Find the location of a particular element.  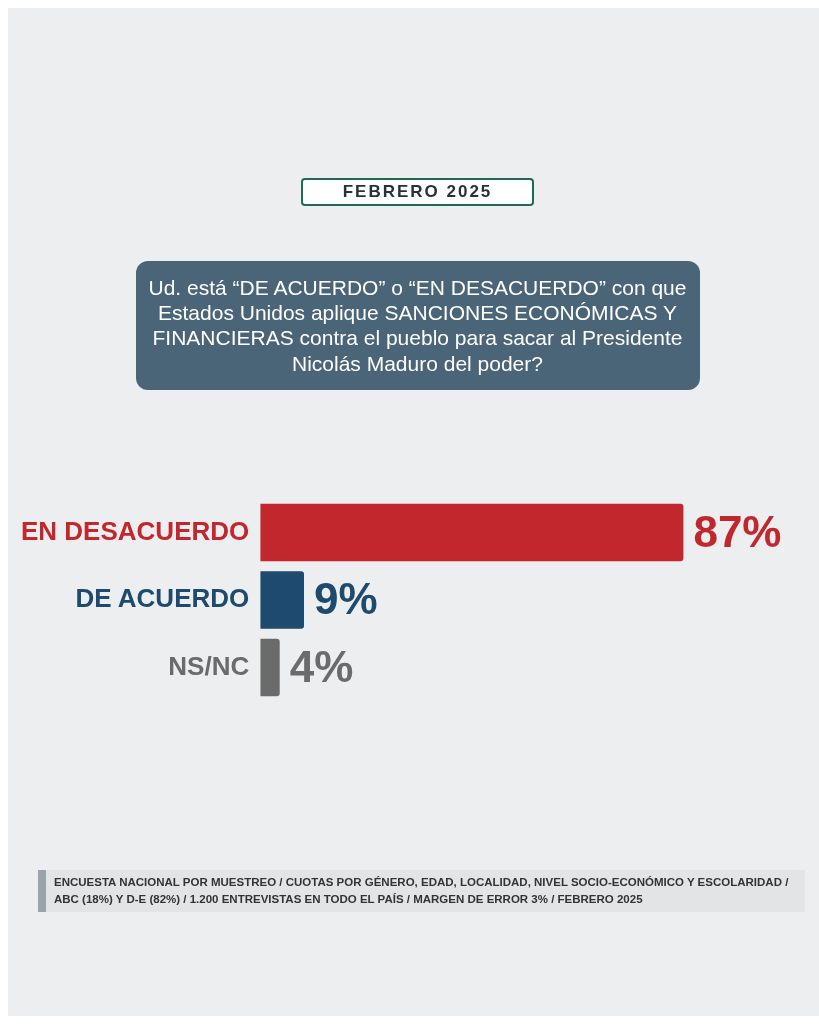

data-label: 9% is located at coordinates (346, 598).